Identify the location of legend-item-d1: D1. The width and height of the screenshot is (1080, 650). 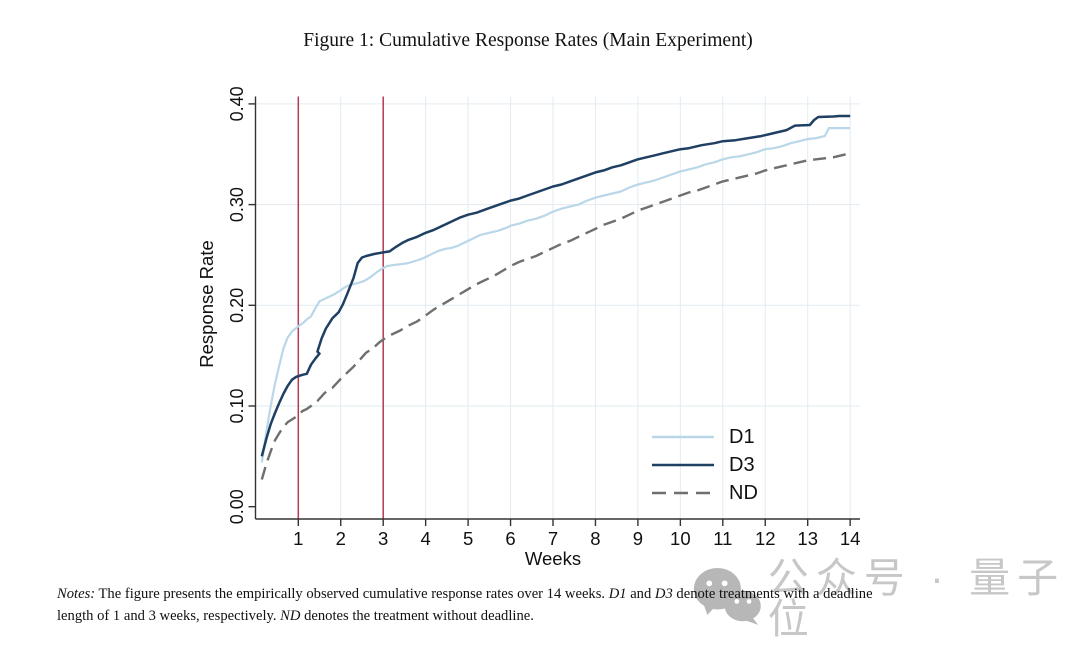
(703, 437).